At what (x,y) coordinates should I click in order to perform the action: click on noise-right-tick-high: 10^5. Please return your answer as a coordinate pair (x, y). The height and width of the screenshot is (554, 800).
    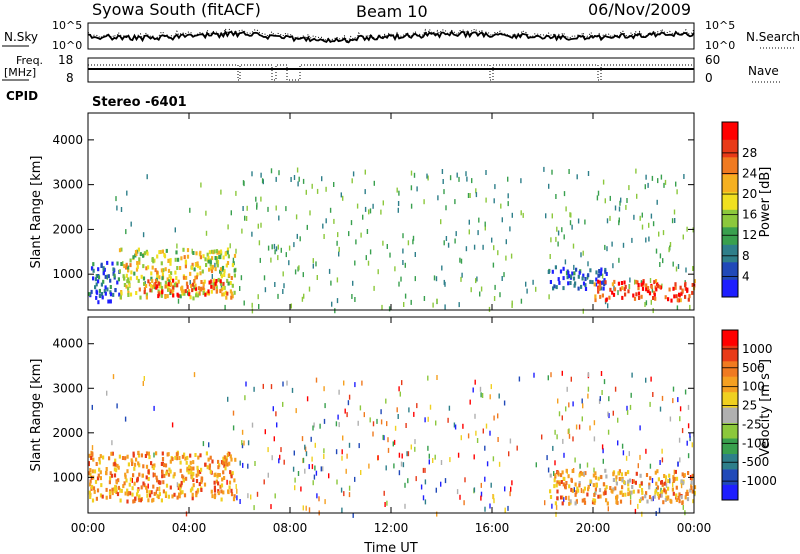
    Looking at the image, I should click on (720, 25).